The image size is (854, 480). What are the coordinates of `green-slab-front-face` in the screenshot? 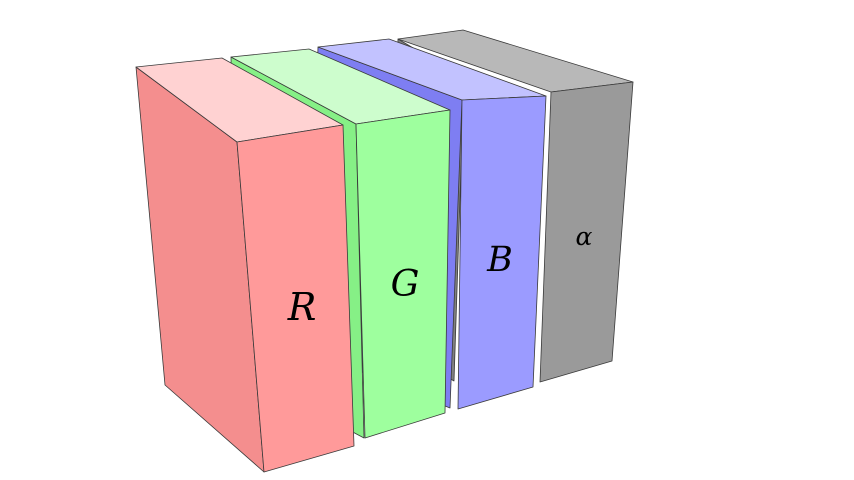 It's located at (403, 274).